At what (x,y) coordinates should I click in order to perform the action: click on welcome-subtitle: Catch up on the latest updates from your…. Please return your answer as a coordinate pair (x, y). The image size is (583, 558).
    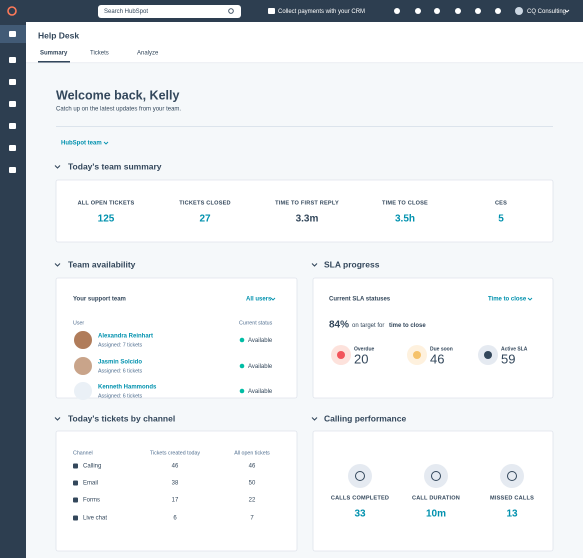
    Looking at the image, I should click on (118, 110).